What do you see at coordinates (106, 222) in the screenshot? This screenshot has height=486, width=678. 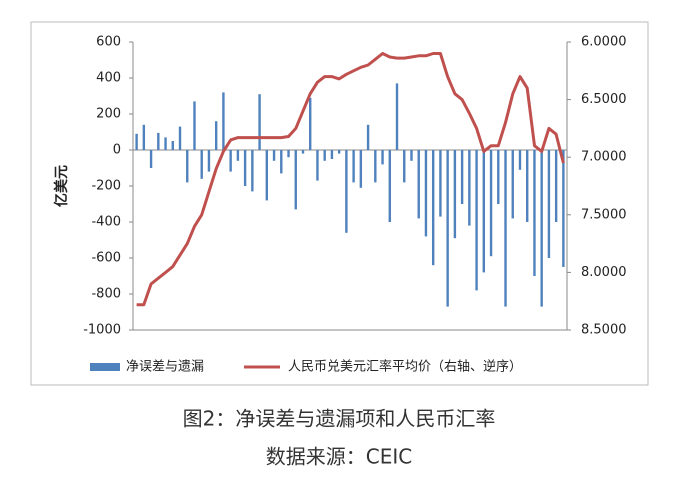 I see `y-tick-label: -400` at bounding box center [106, 222].